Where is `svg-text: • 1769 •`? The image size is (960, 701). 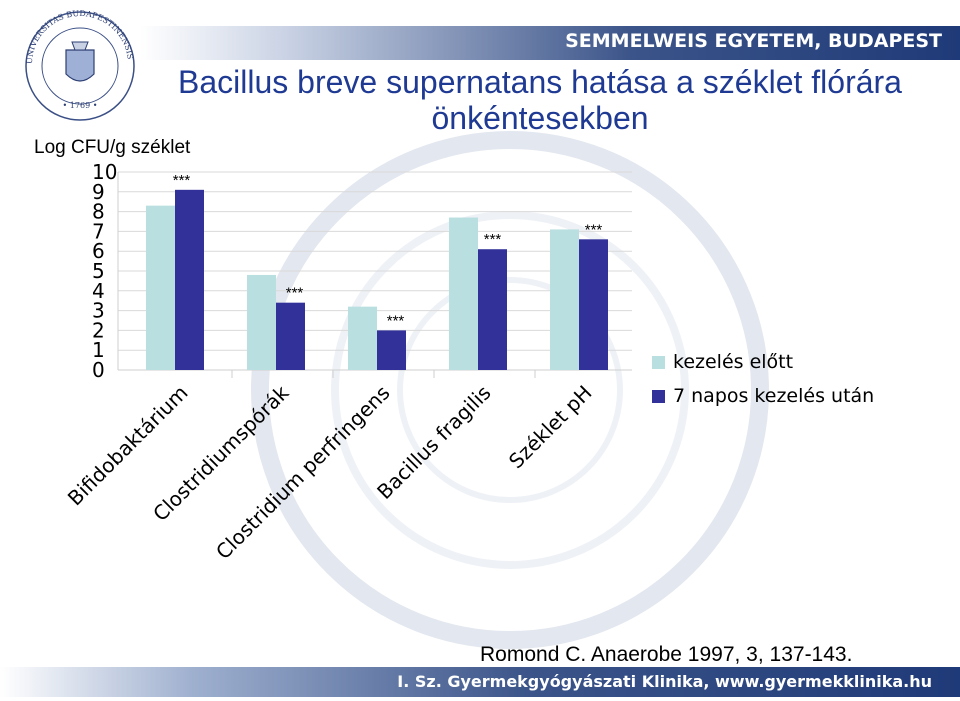
svg-text: • 1769 • is located at coordinates (80, 105).